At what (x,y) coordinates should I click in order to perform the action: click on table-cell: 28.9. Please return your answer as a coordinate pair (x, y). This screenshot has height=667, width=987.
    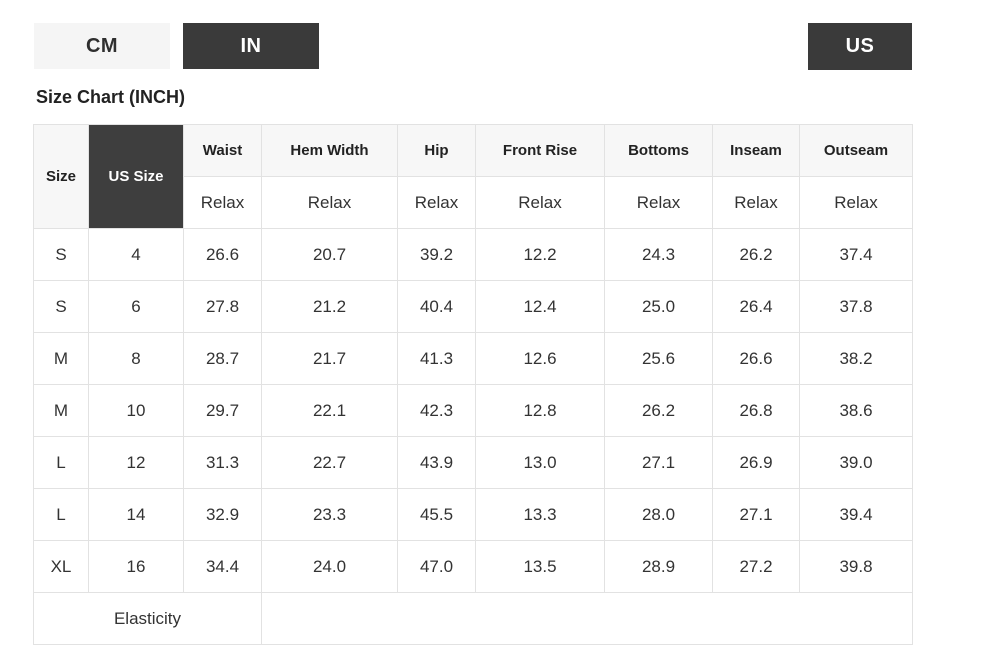
    Looking at the image, I should click on (658, 566).